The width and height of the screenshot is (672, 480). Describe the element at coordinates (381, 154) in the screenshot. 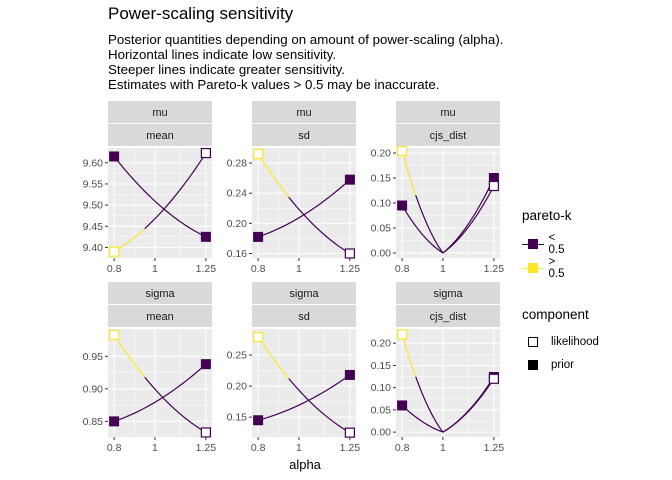

I see `panel-3-y-tick-label: 0.20` at that location.